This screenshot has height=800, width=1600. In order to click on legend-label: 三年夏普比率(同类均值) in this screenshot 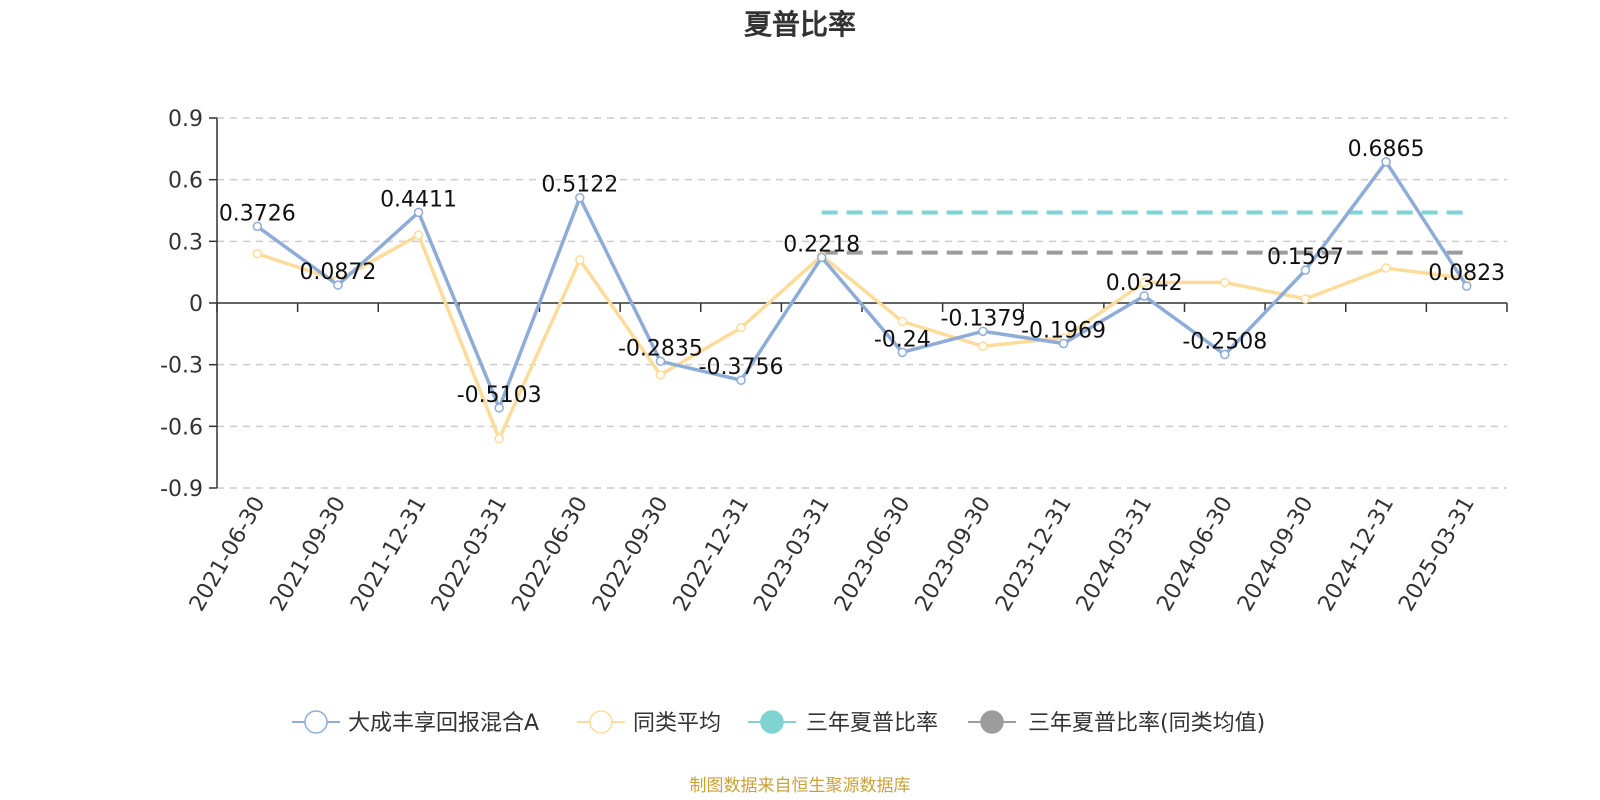, I will do `click(1146, 723)`.